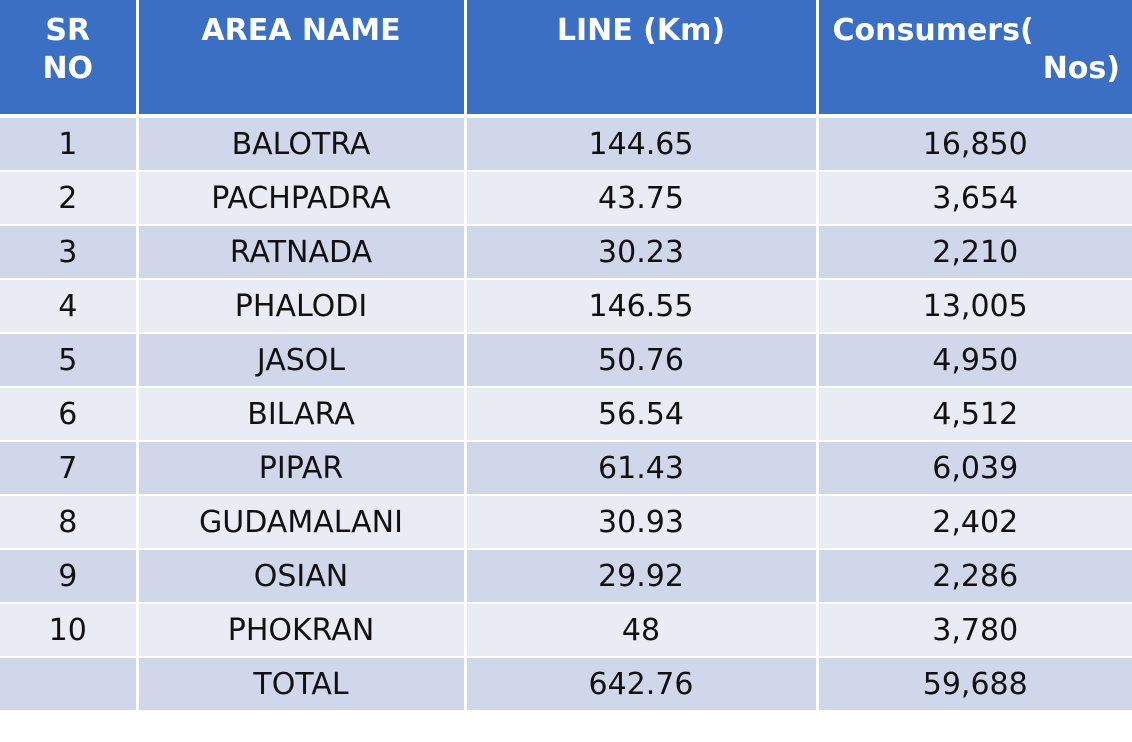 This screenshot has height=742, width=1132. I want to click on cell-sr-no: 1, so click(69, 143).